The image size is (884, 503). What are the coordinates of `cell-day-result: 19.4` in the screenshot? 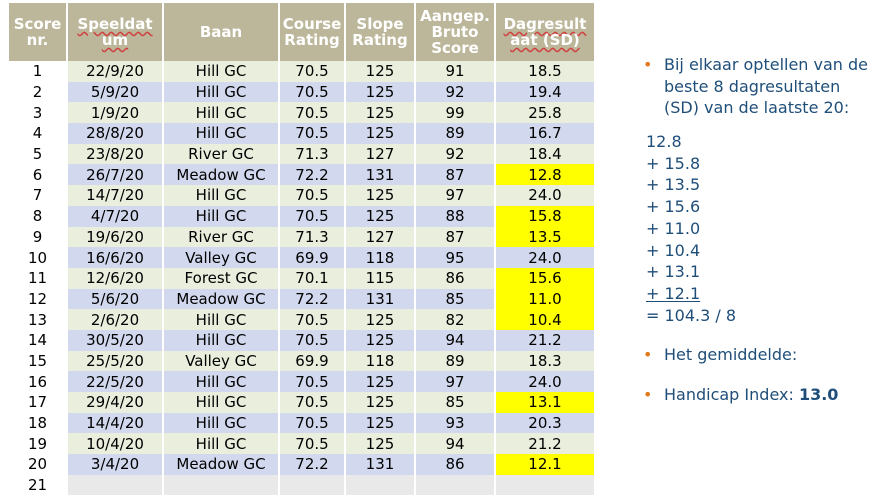 It's located at (545, 92).